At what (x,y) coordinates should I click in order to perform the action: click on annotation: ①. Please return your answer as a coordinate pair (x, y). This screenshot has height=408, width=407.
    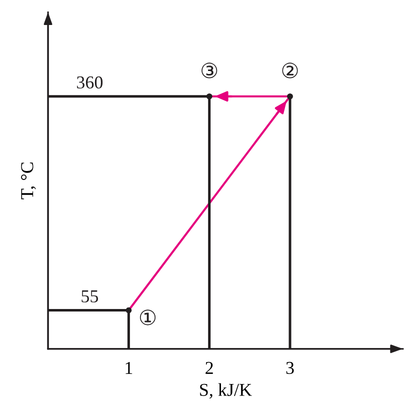
    Looking at the image, I should click on (148, 318).